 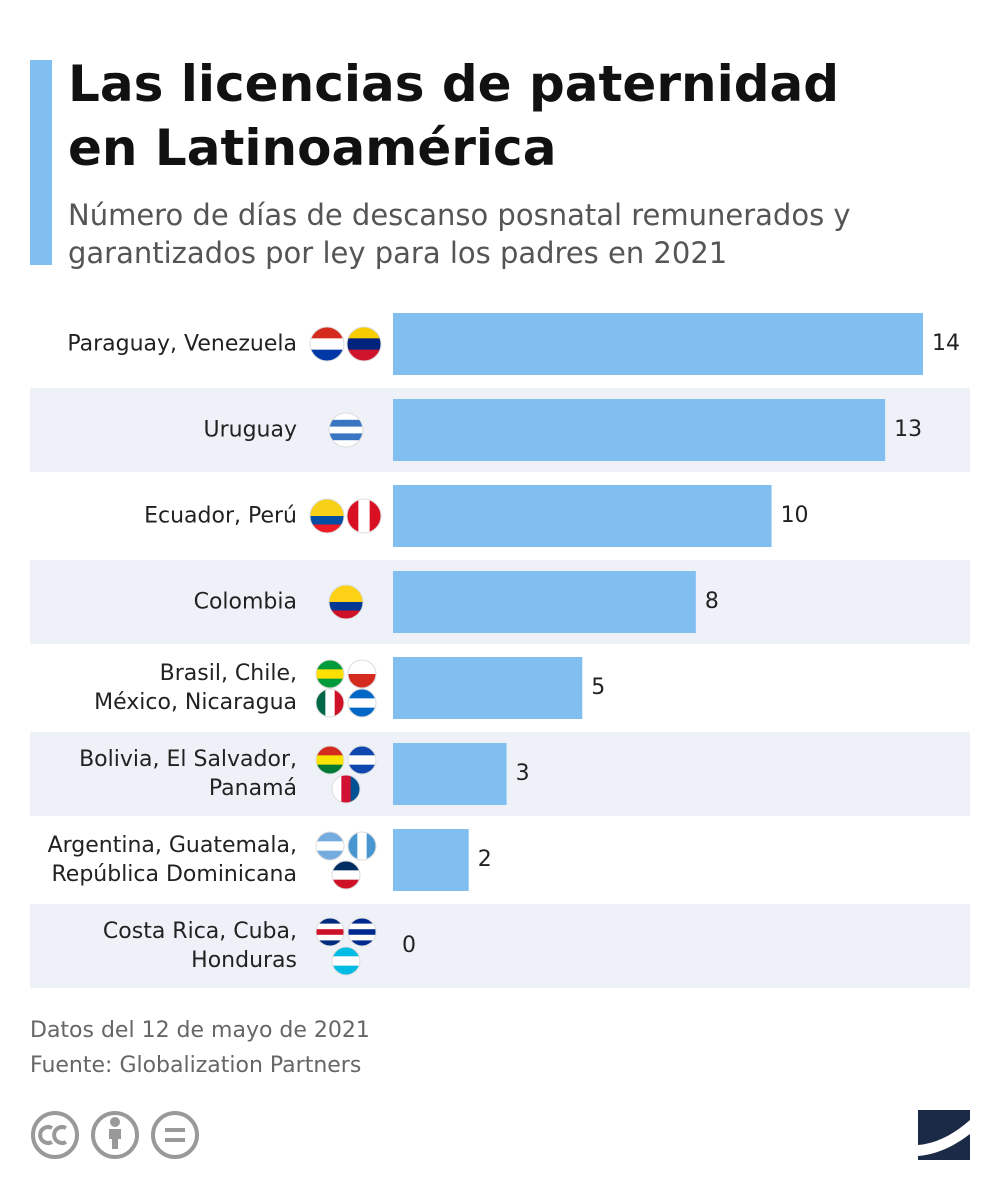 I want to click on category-label: Brasil, Chile, México, Nicaragua, so click(x=195, y=688).